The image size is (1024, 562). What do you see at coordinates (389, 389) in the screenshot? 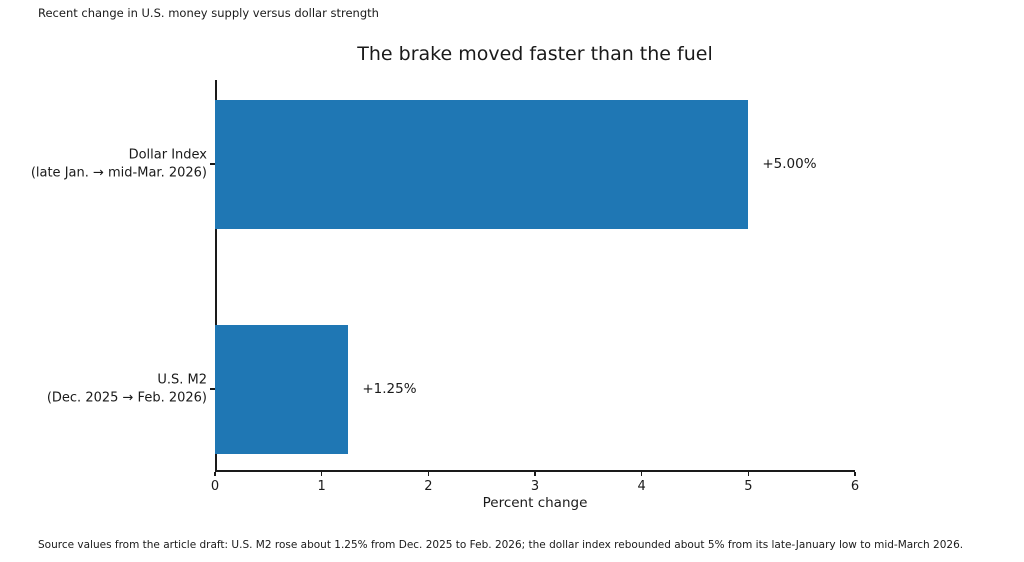
I see `value-label-us-m2: +1.25%` at bounding box center [389, 389].